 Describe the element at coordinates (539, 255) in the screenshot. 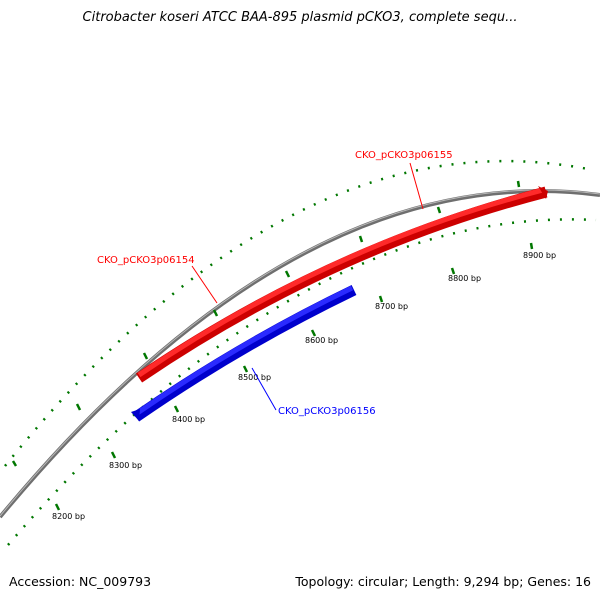

I see `tick-label-8900: 8900 bp` at that location.